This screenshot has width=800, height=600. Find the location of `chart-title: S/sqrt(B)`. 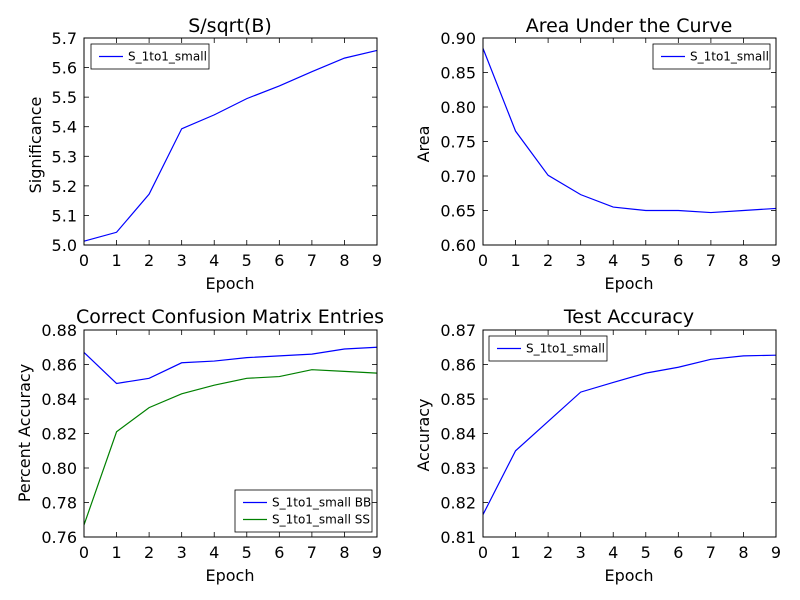

chart-title: S/sqrt(B) is located at coordinates (230, 26).